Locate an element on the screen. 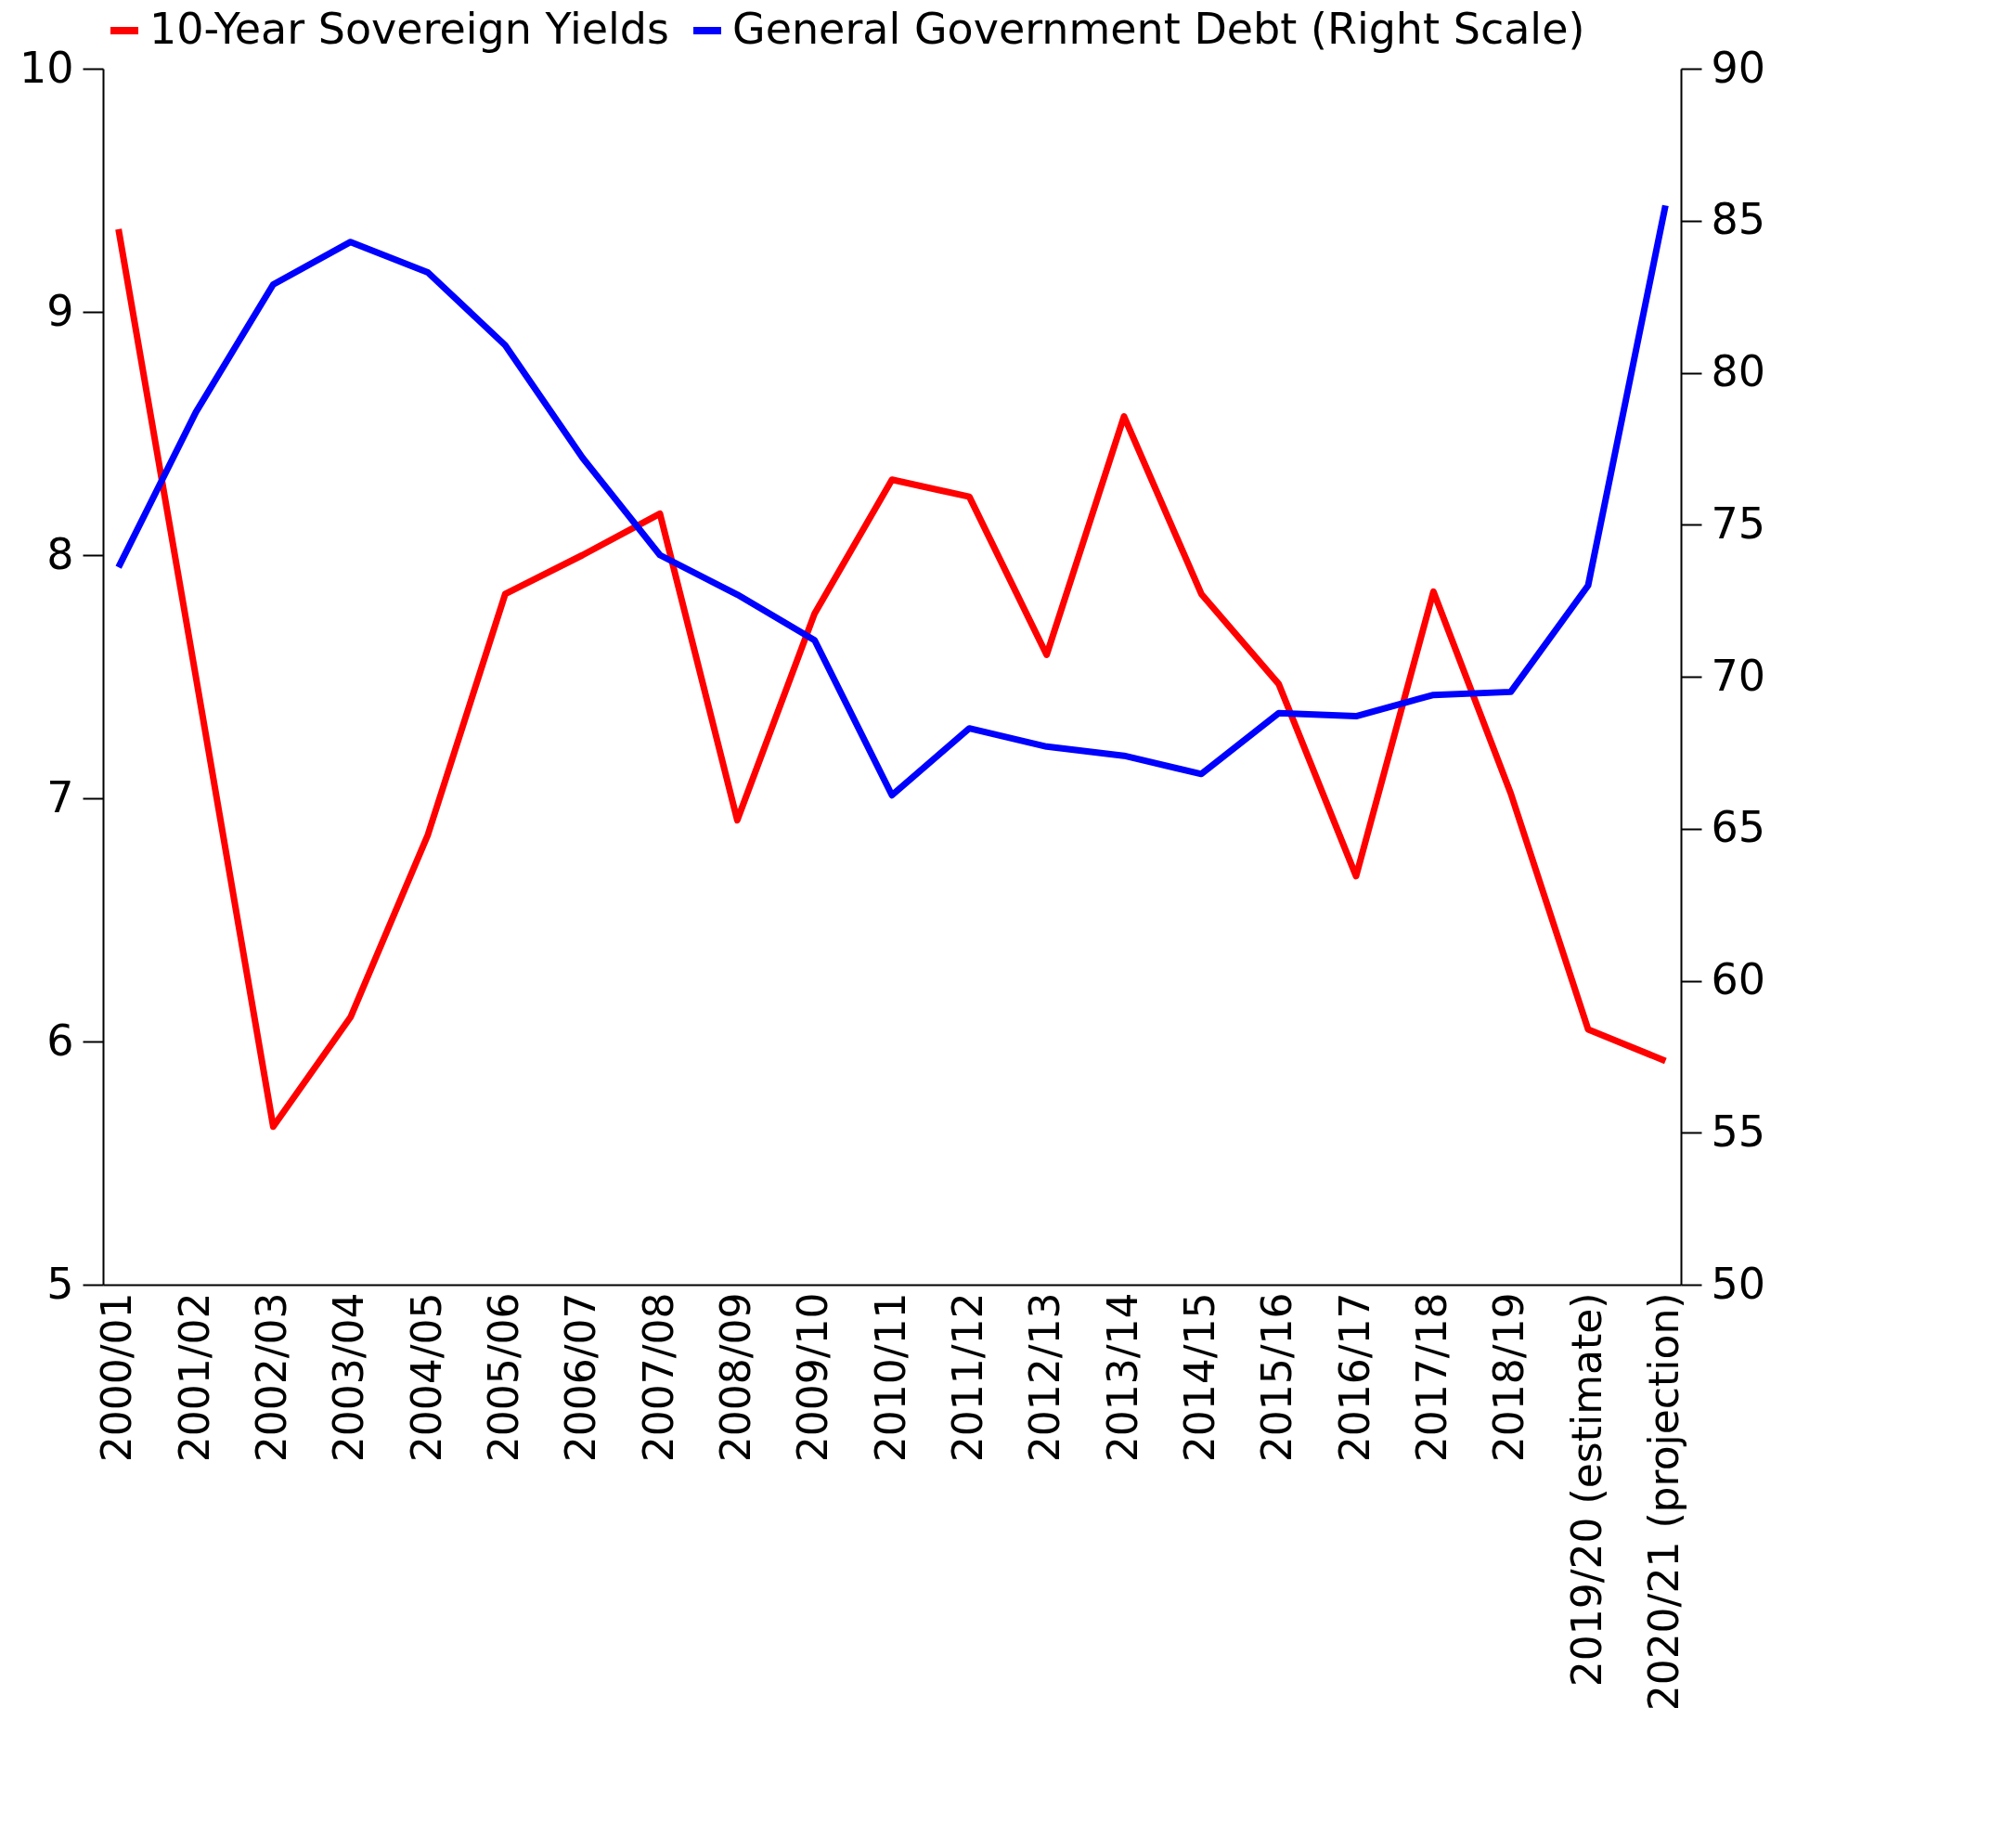 This screenshot has height=1824, width=2016. x-tick-label: 2000/01 is located at coordinates (117, 1377).